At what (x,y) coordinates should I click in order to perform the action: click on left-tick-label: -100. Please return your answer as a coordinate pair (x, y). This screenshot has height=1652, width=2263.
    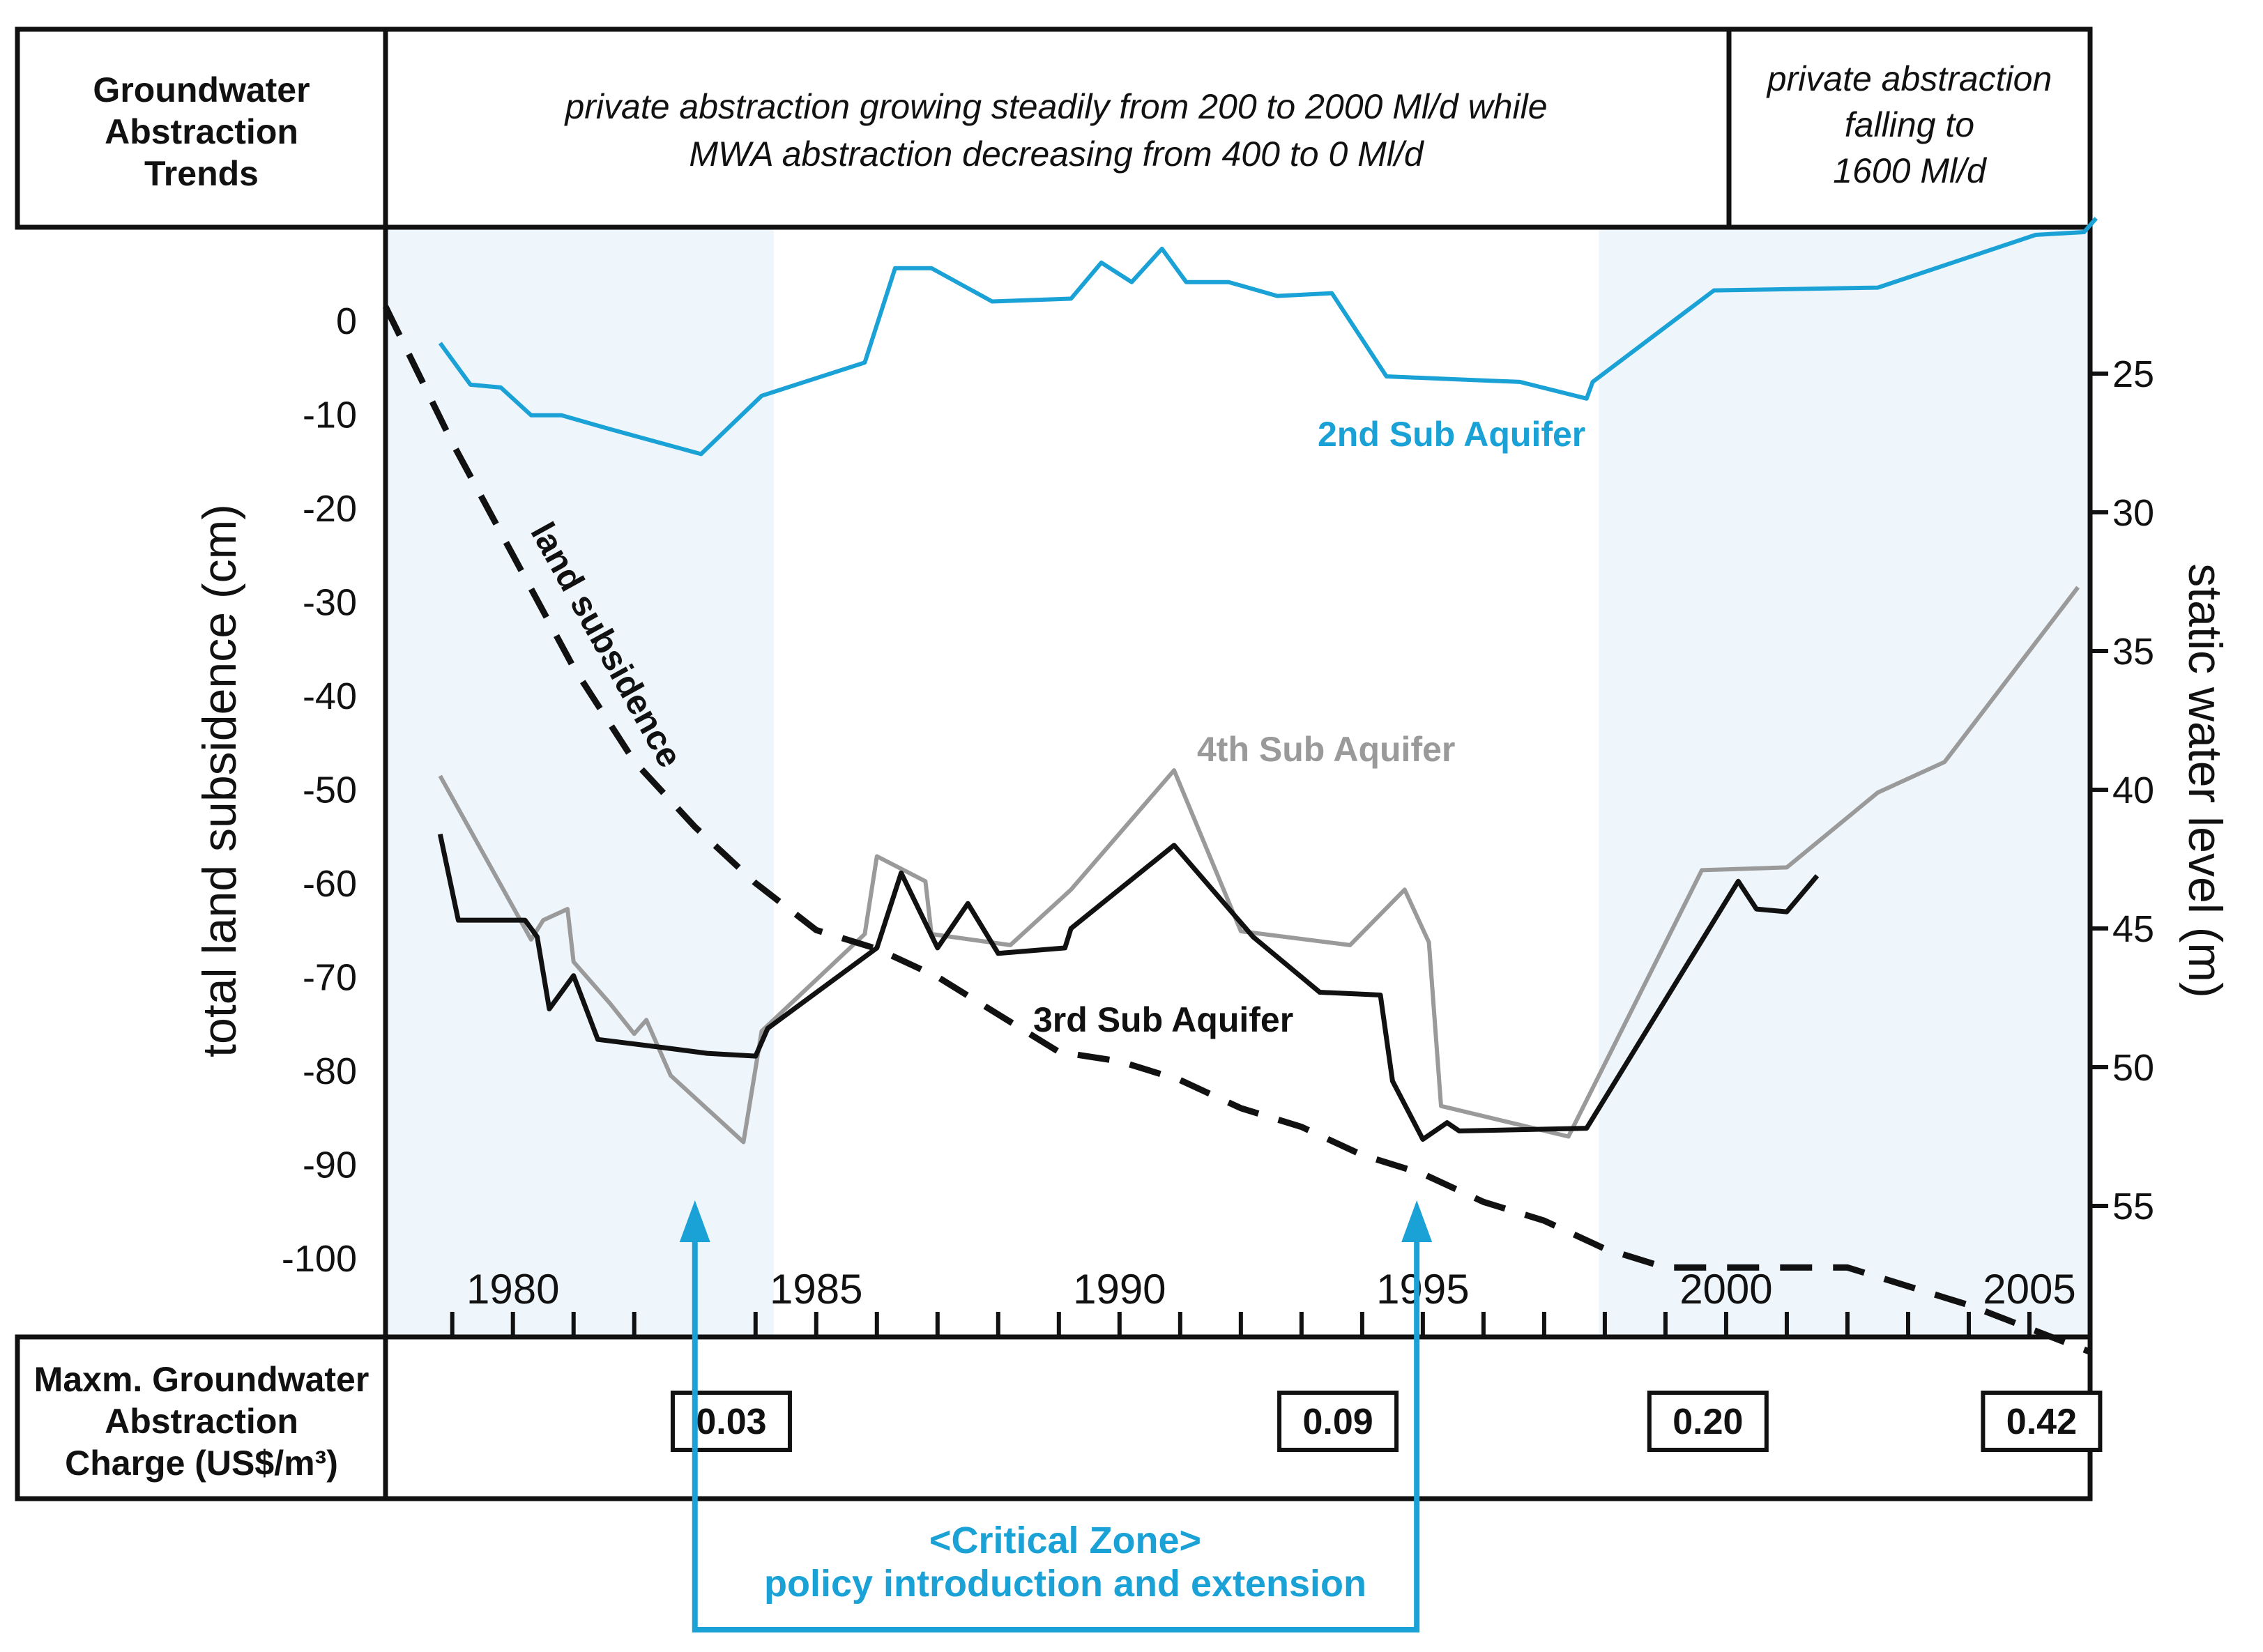
    Looking at the image, I should click on (319, 1259).